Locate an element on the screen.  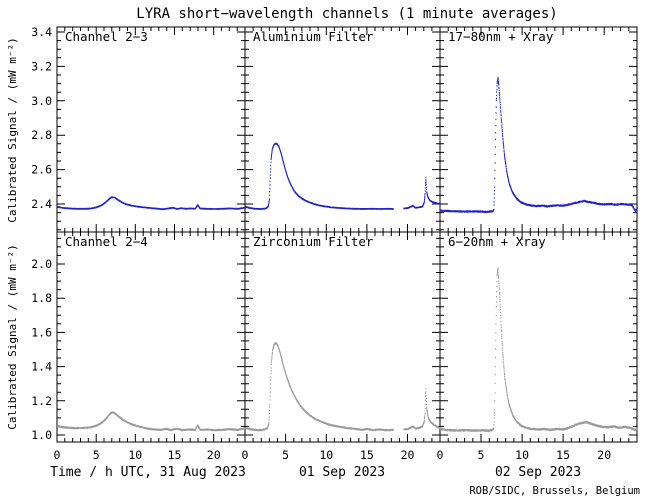
y-tick-label: 2.0 is located at coordinates (41, 264).